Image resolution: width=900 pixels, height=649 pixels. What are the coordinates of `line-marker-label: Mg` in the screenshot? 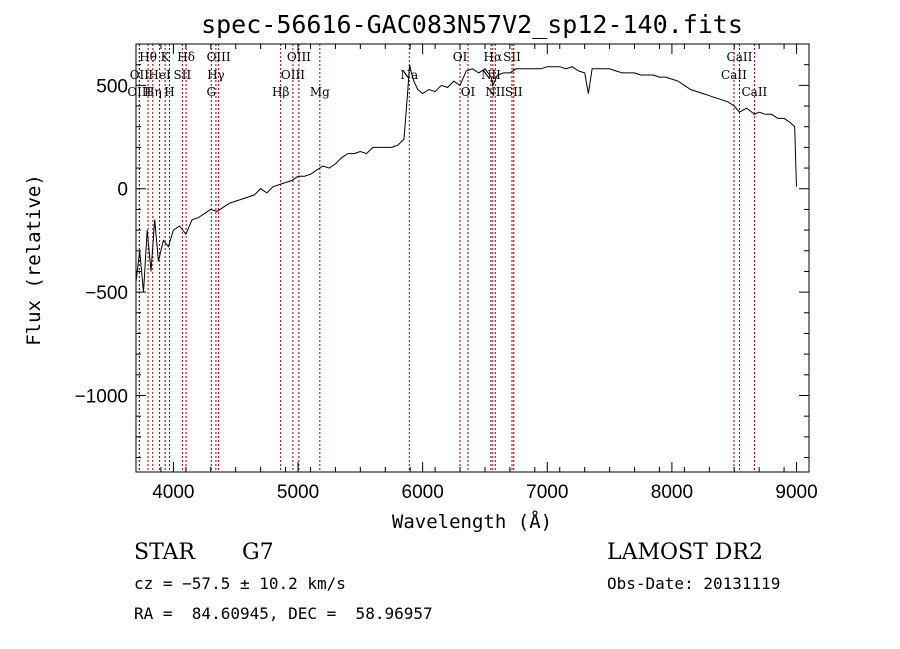 It's located at (320, 92).